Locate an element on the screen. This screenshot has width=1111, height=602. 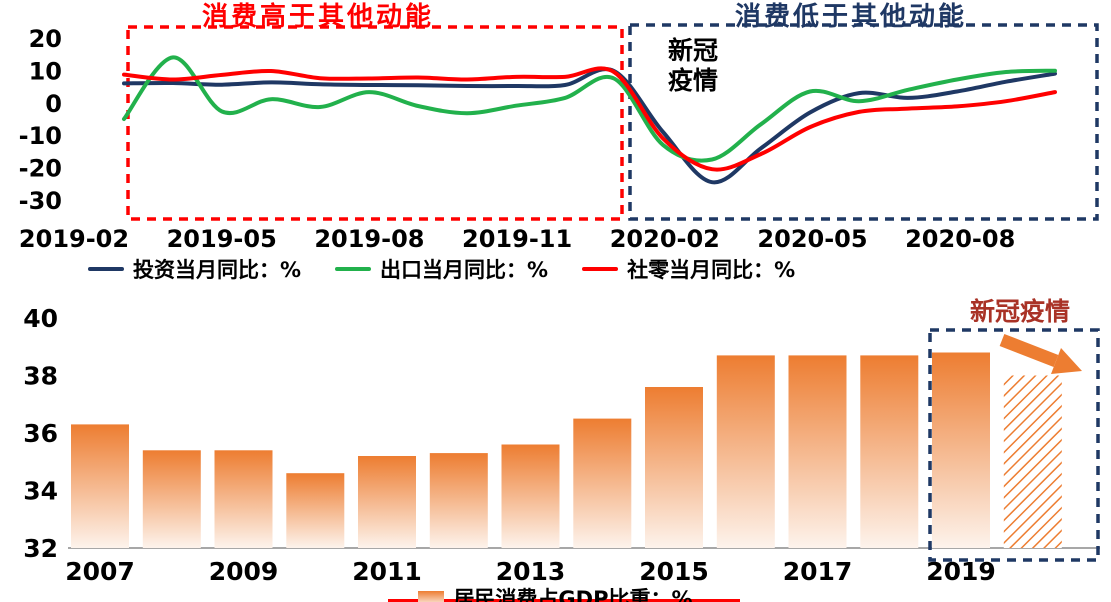
investment-line-swatch is located at coordinates (106, 269).